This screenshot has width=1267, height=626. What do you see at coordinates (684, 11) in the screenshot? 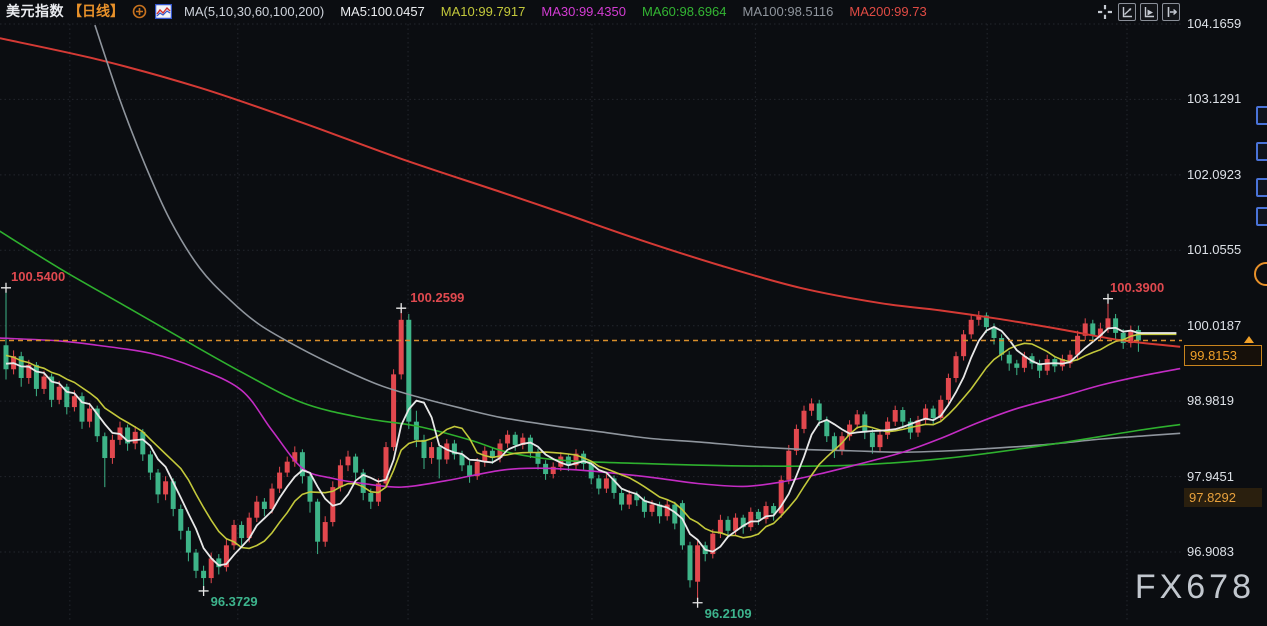
I see `ma-legend-ma60: MA60:98.6964` at bounding box center [684, 11].